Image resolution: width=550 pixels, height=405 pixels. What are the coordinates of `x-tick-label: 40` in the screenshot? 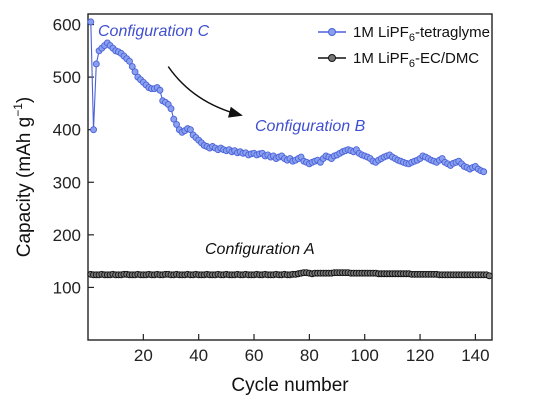 It's located at (198, 355).